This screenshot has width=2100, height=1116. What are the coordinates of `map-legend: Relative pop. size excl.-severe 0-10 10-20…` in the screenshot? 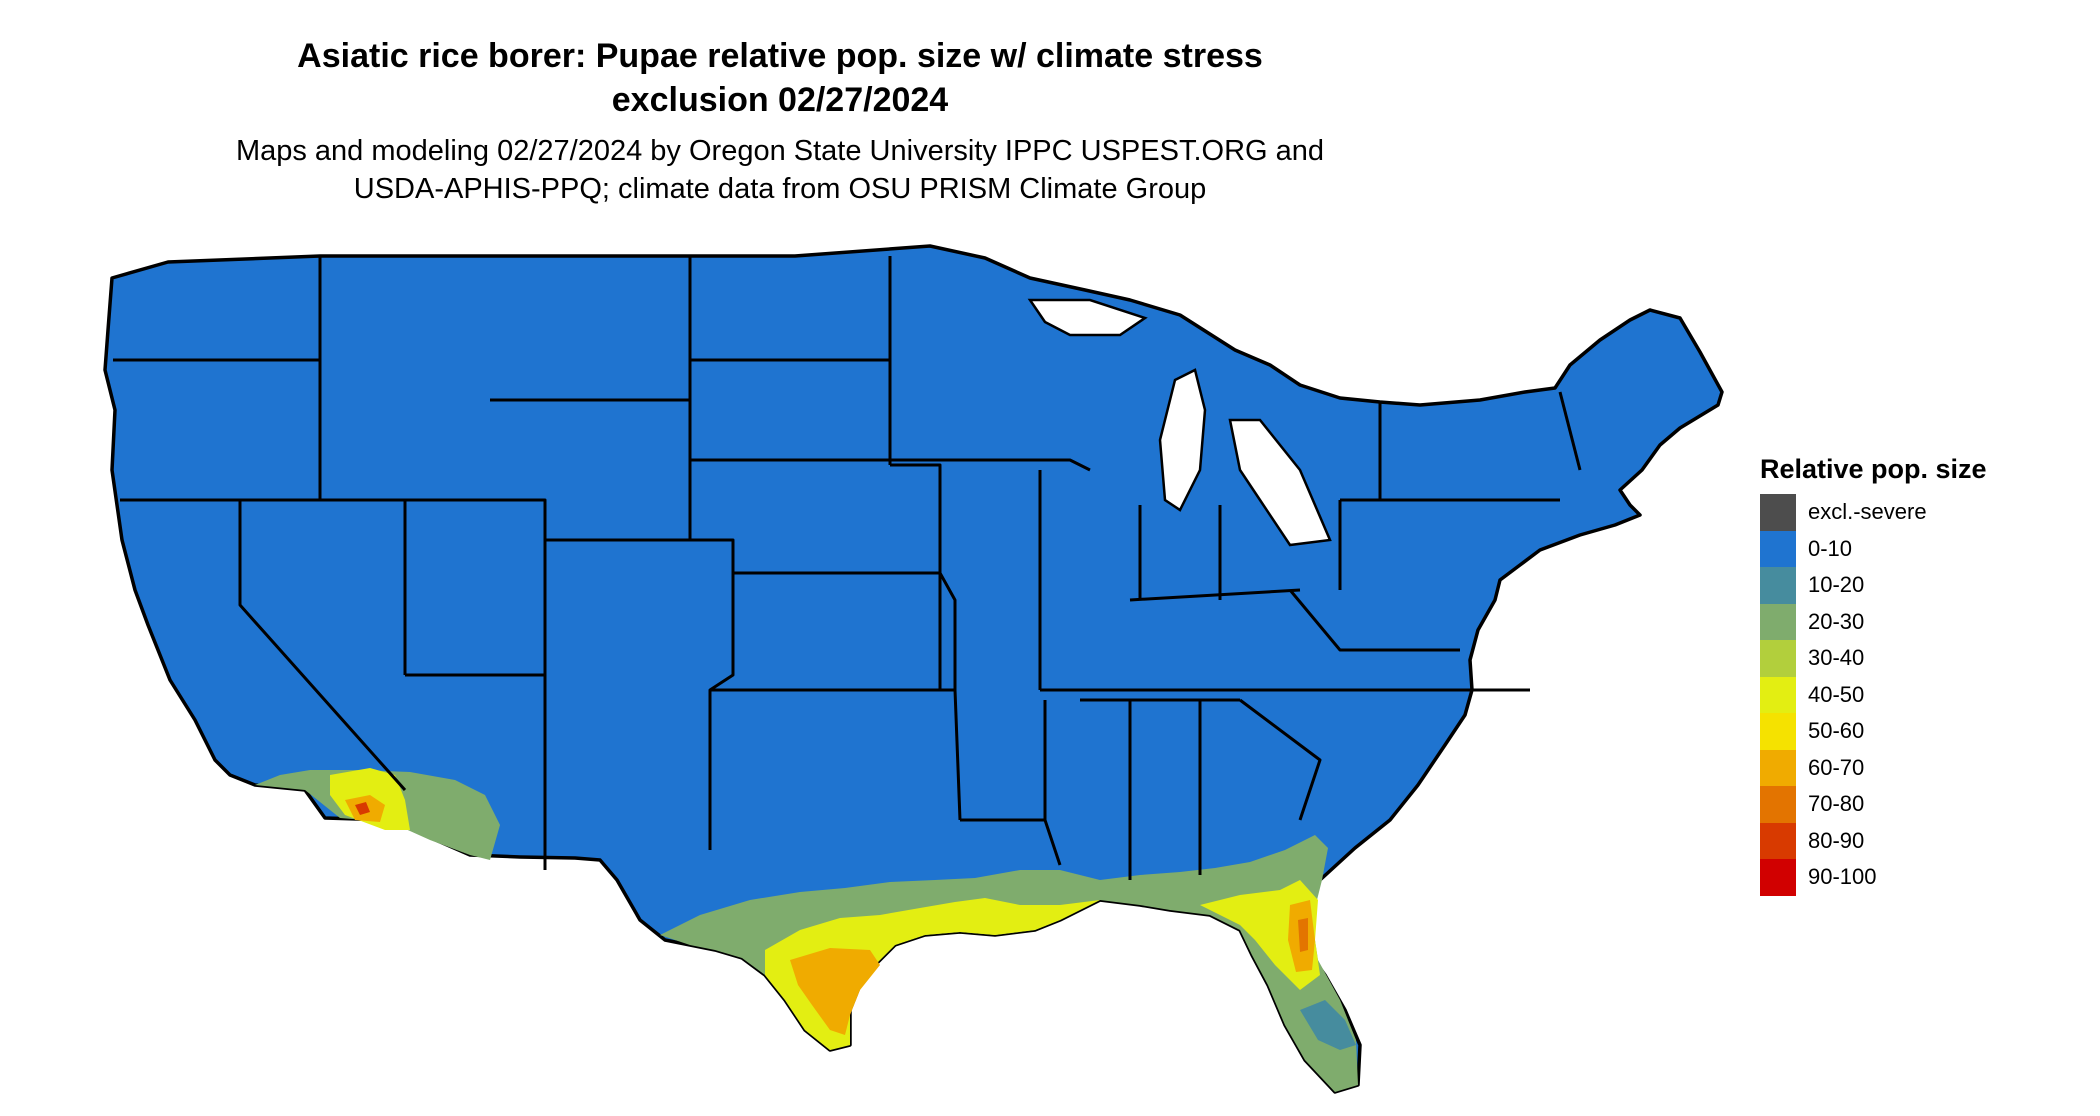 It's located at (1920, 674).